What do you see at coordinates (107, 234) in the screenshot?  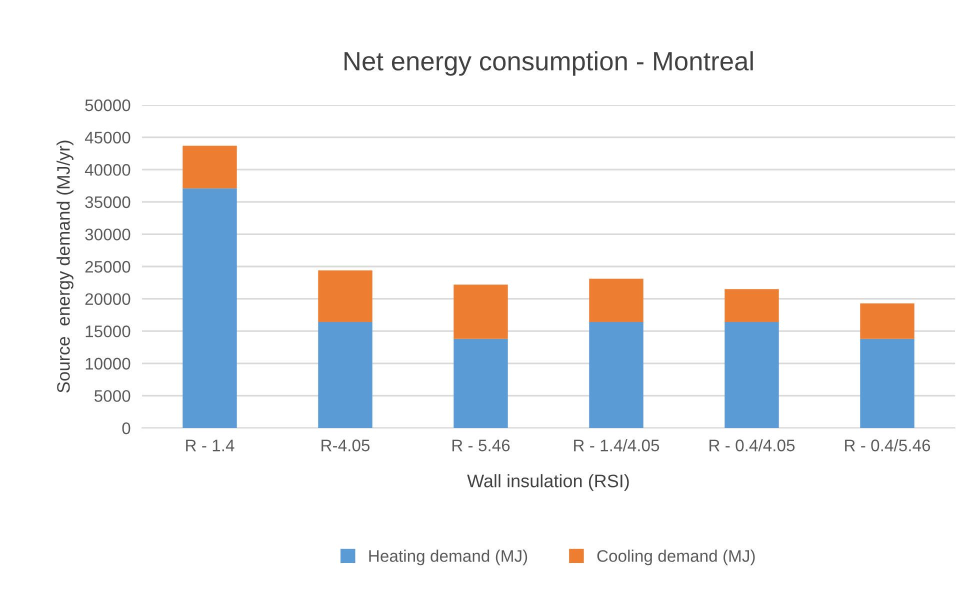 I see `y-tick-label: 30000` at bounding box center [107, 234].